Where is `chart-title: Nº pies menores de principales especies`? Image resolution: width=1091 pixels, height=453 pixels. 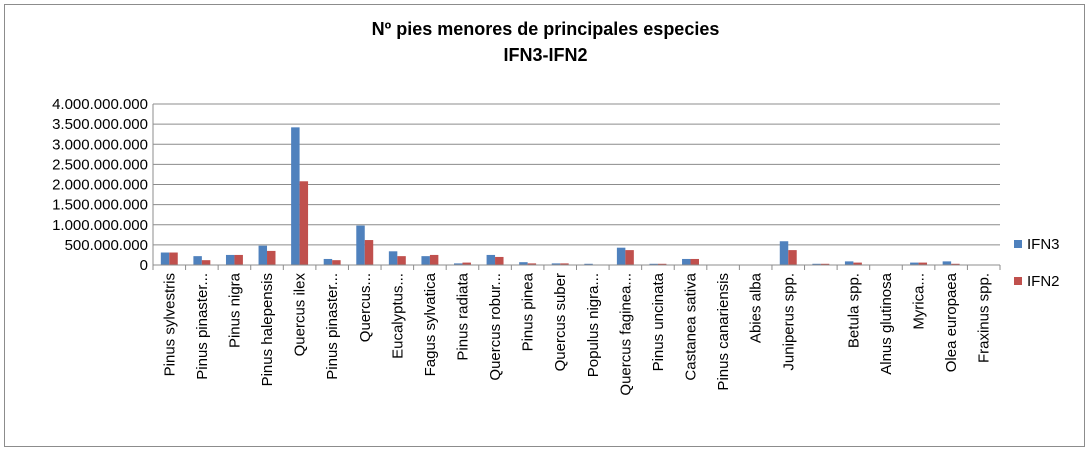
chart-title: Nº pies menores de principales especies is located at coordinates (545, 29).